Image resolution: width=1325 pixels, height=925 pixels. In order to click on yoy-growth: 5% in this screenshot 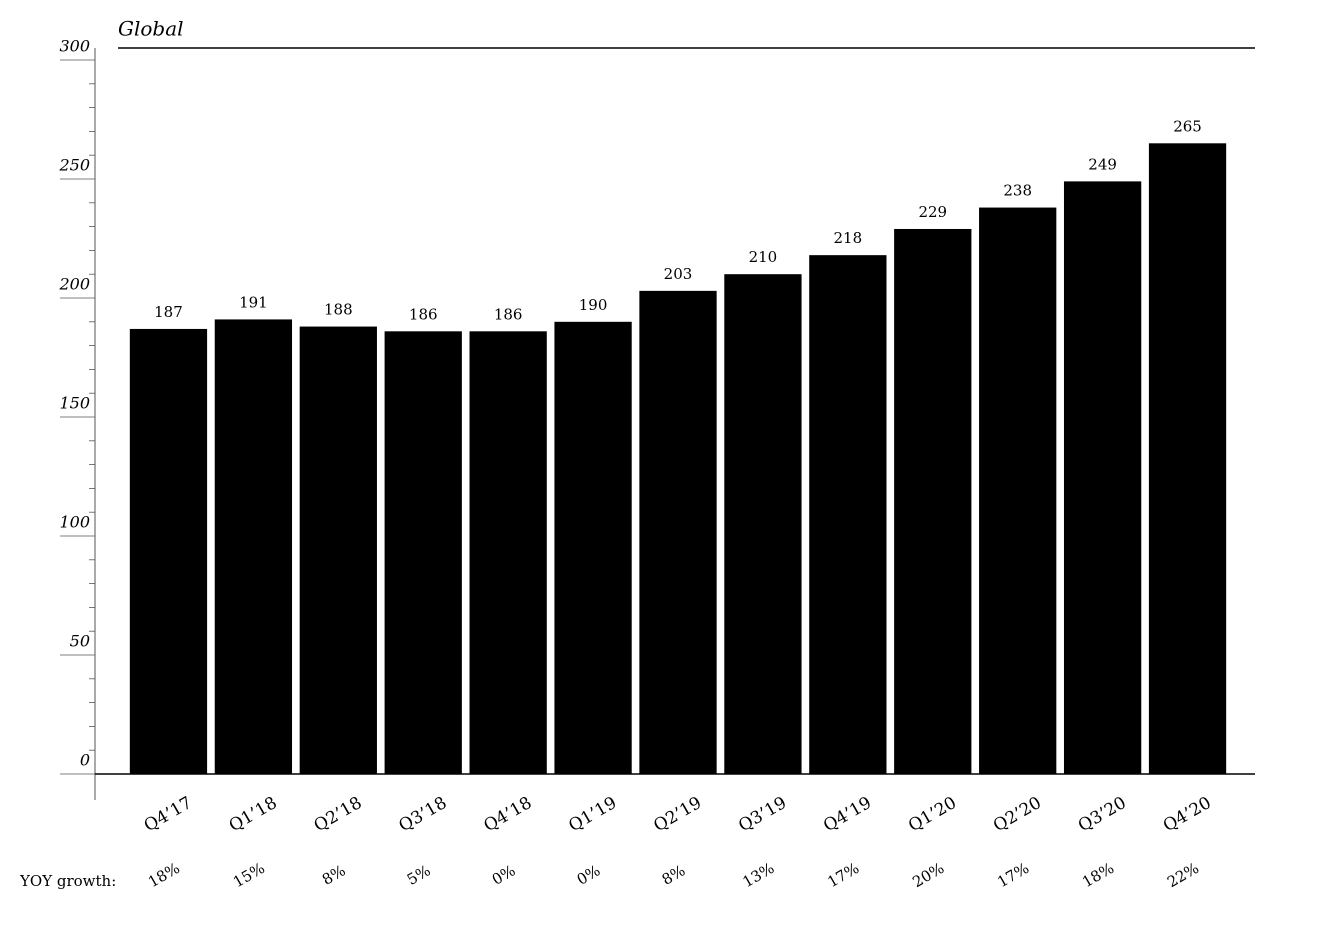, I will do `click(419, 874)`.